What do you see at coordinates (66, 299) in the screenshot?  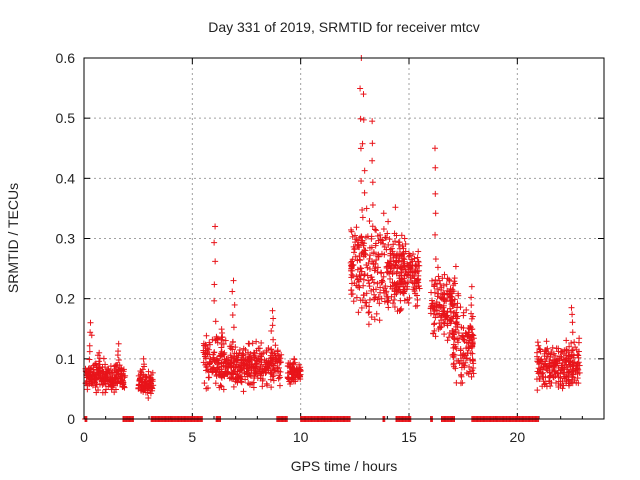 I see `y-tick-label: 0.2` at bounding box center [66, 299].